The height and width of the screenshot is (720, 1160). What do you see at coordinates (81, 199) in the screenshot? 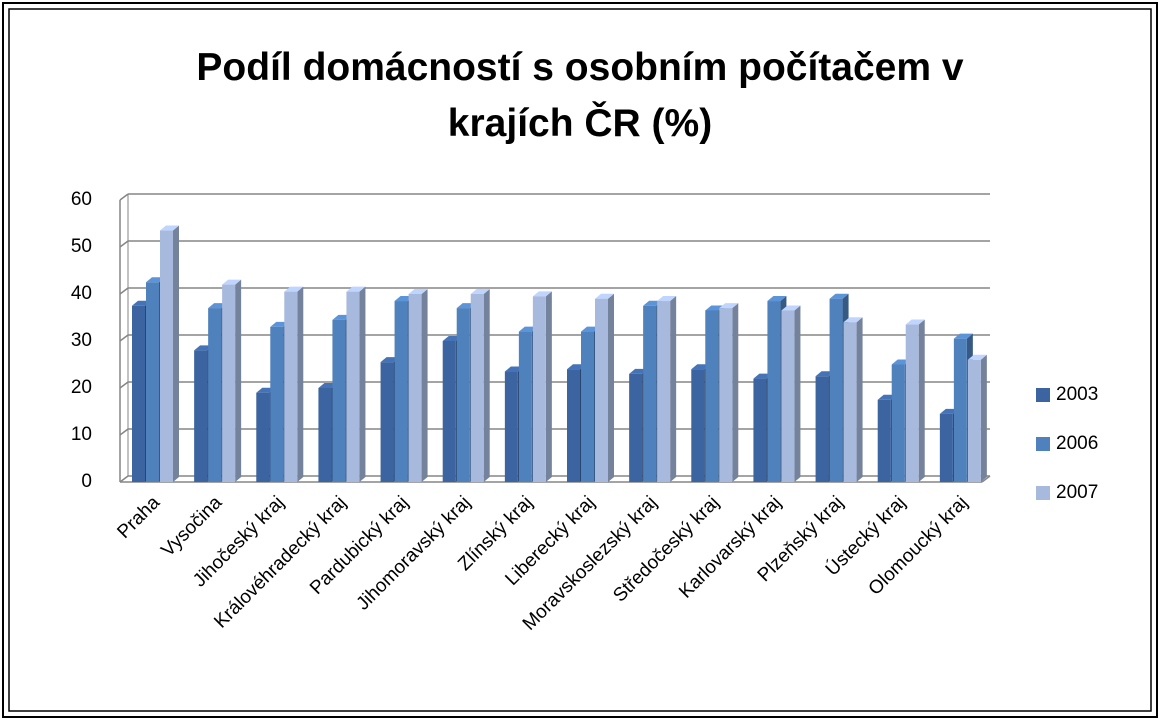
I see `y-tick-label: 60` at bounding box center [81, 199].